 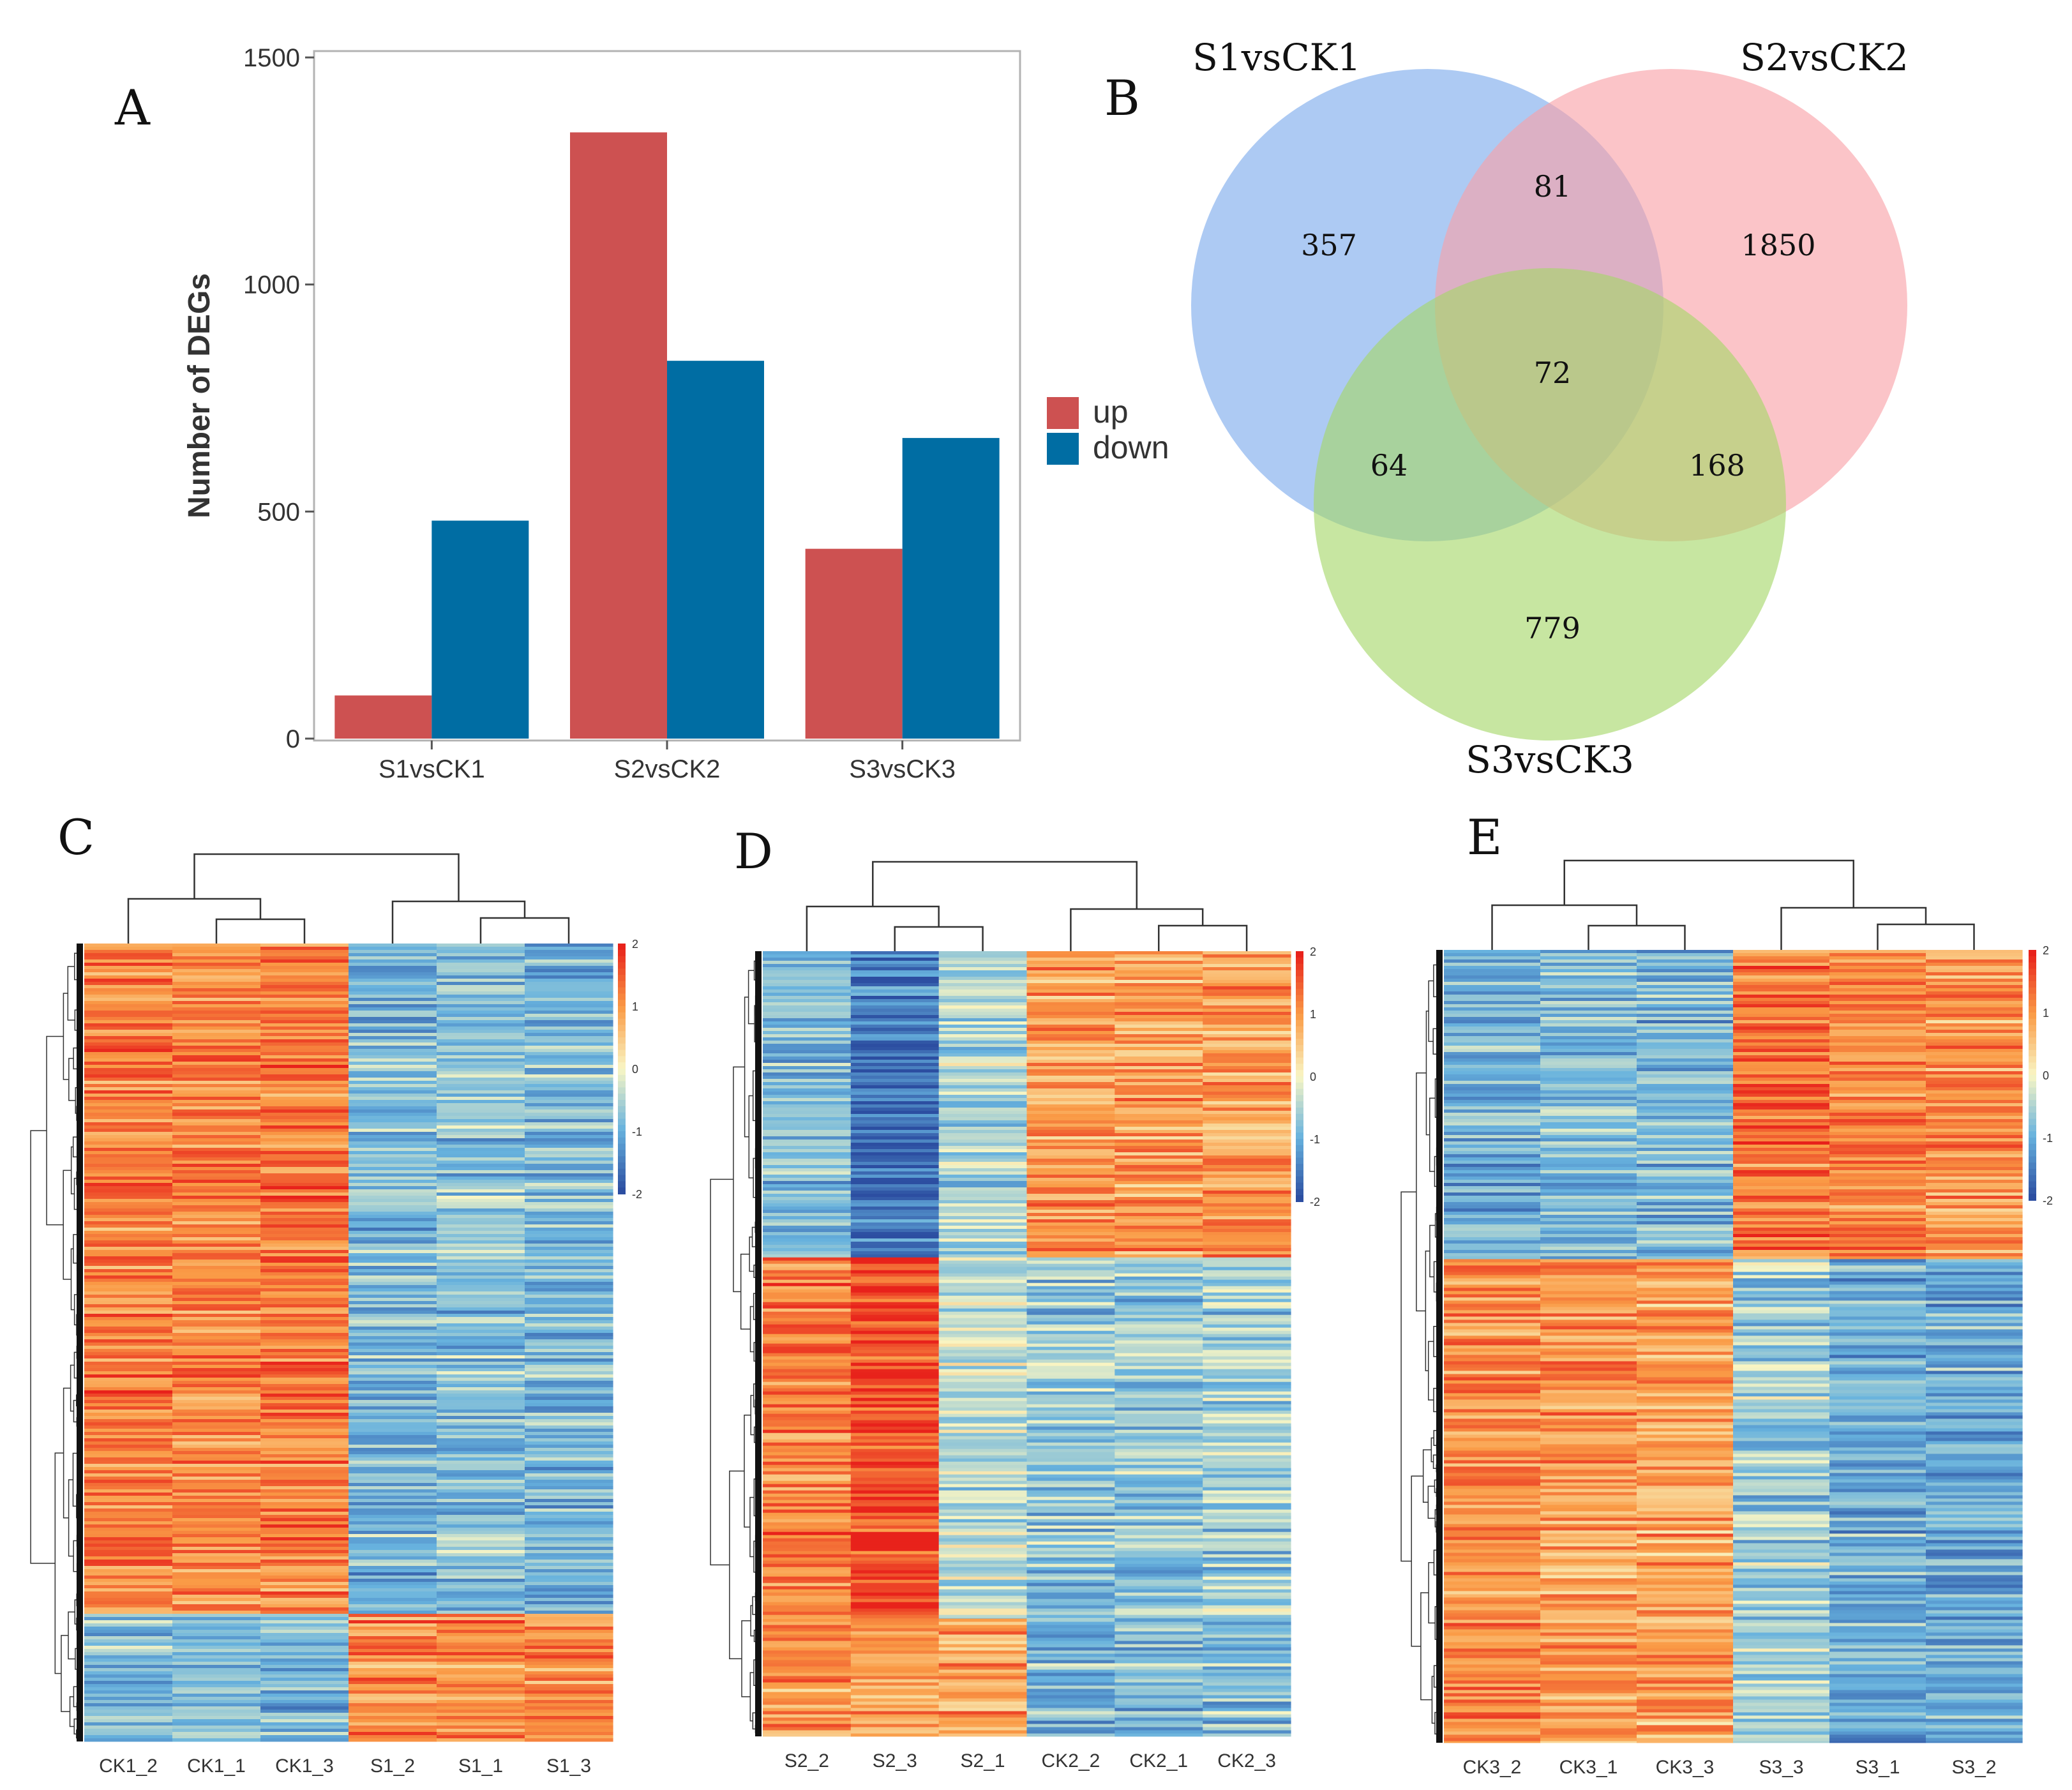 What do you see at coordinates (480, 1767) in the screenshot?
I see `column-label: S1_1` at bounding box center [480, 1767].